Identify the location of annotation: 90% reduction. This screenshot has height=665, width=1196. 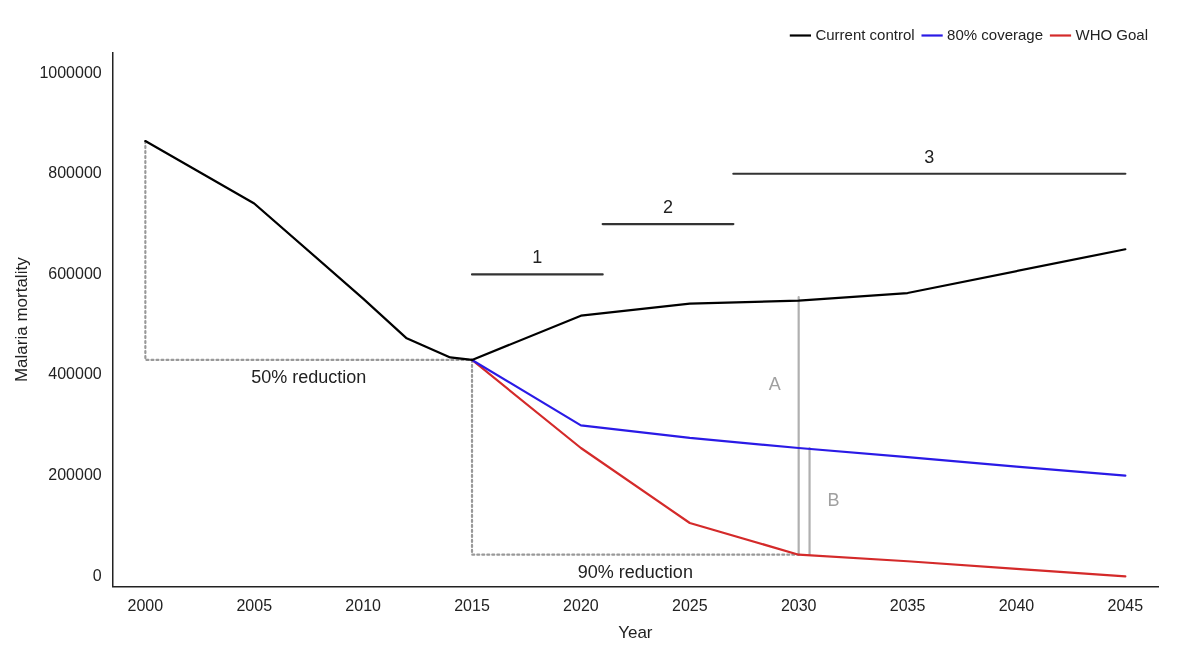
(635, 571).